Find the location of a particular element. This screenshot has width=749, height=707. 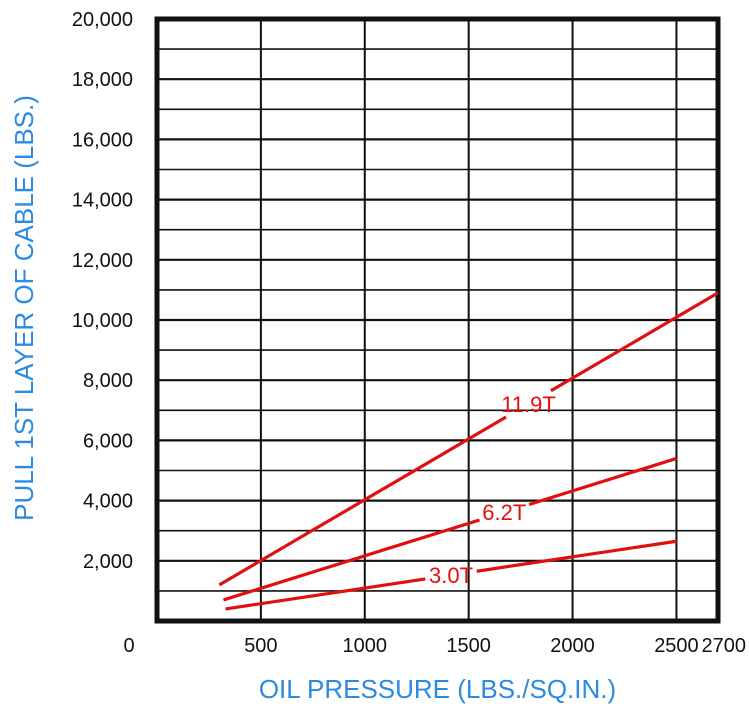

y-tick-label: 2,000 is located at coordinates (108, 562).